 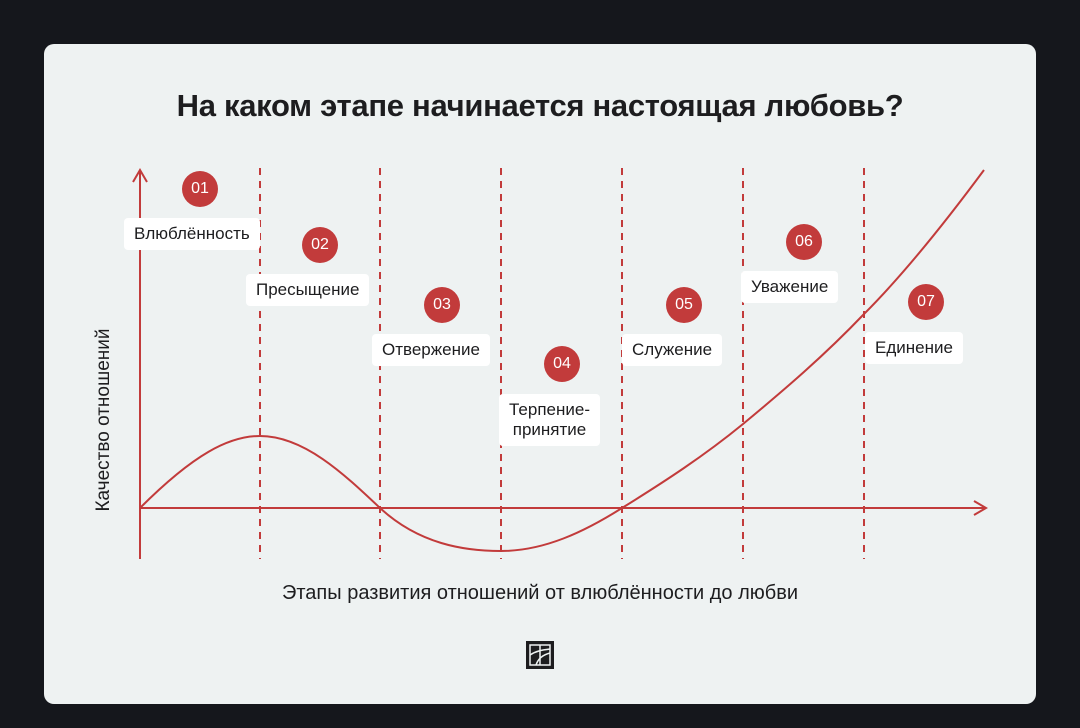 I want to click on stage-number-badge: 03, so click(x=442, y=305).